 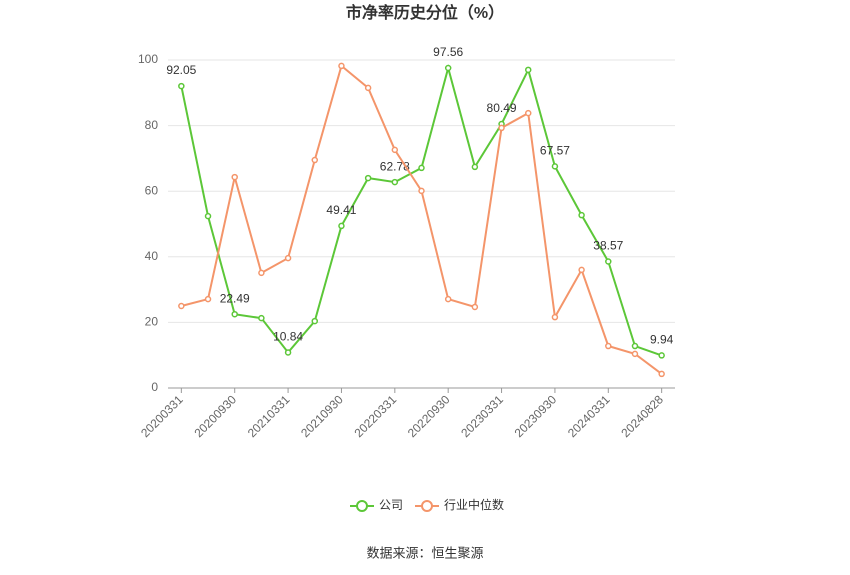 I want to click on x-tick-label: 20230331, so click(x=482, y=416).